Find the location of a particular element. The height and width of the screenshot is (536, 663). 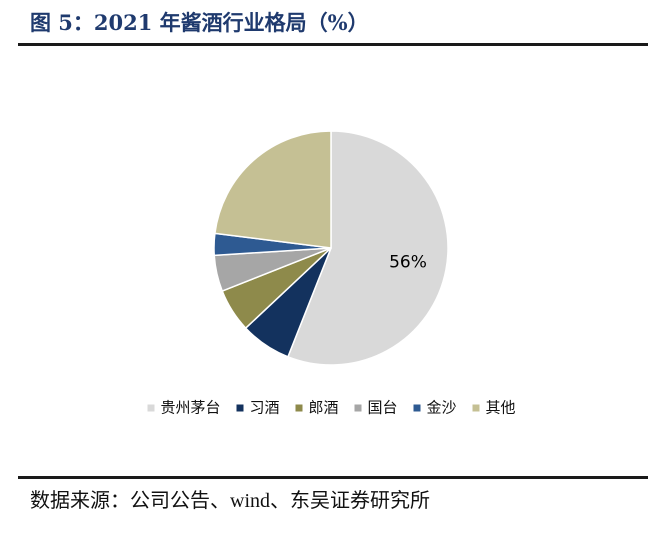

legend-label-4: 国台 is located at coordinates (383, 408).